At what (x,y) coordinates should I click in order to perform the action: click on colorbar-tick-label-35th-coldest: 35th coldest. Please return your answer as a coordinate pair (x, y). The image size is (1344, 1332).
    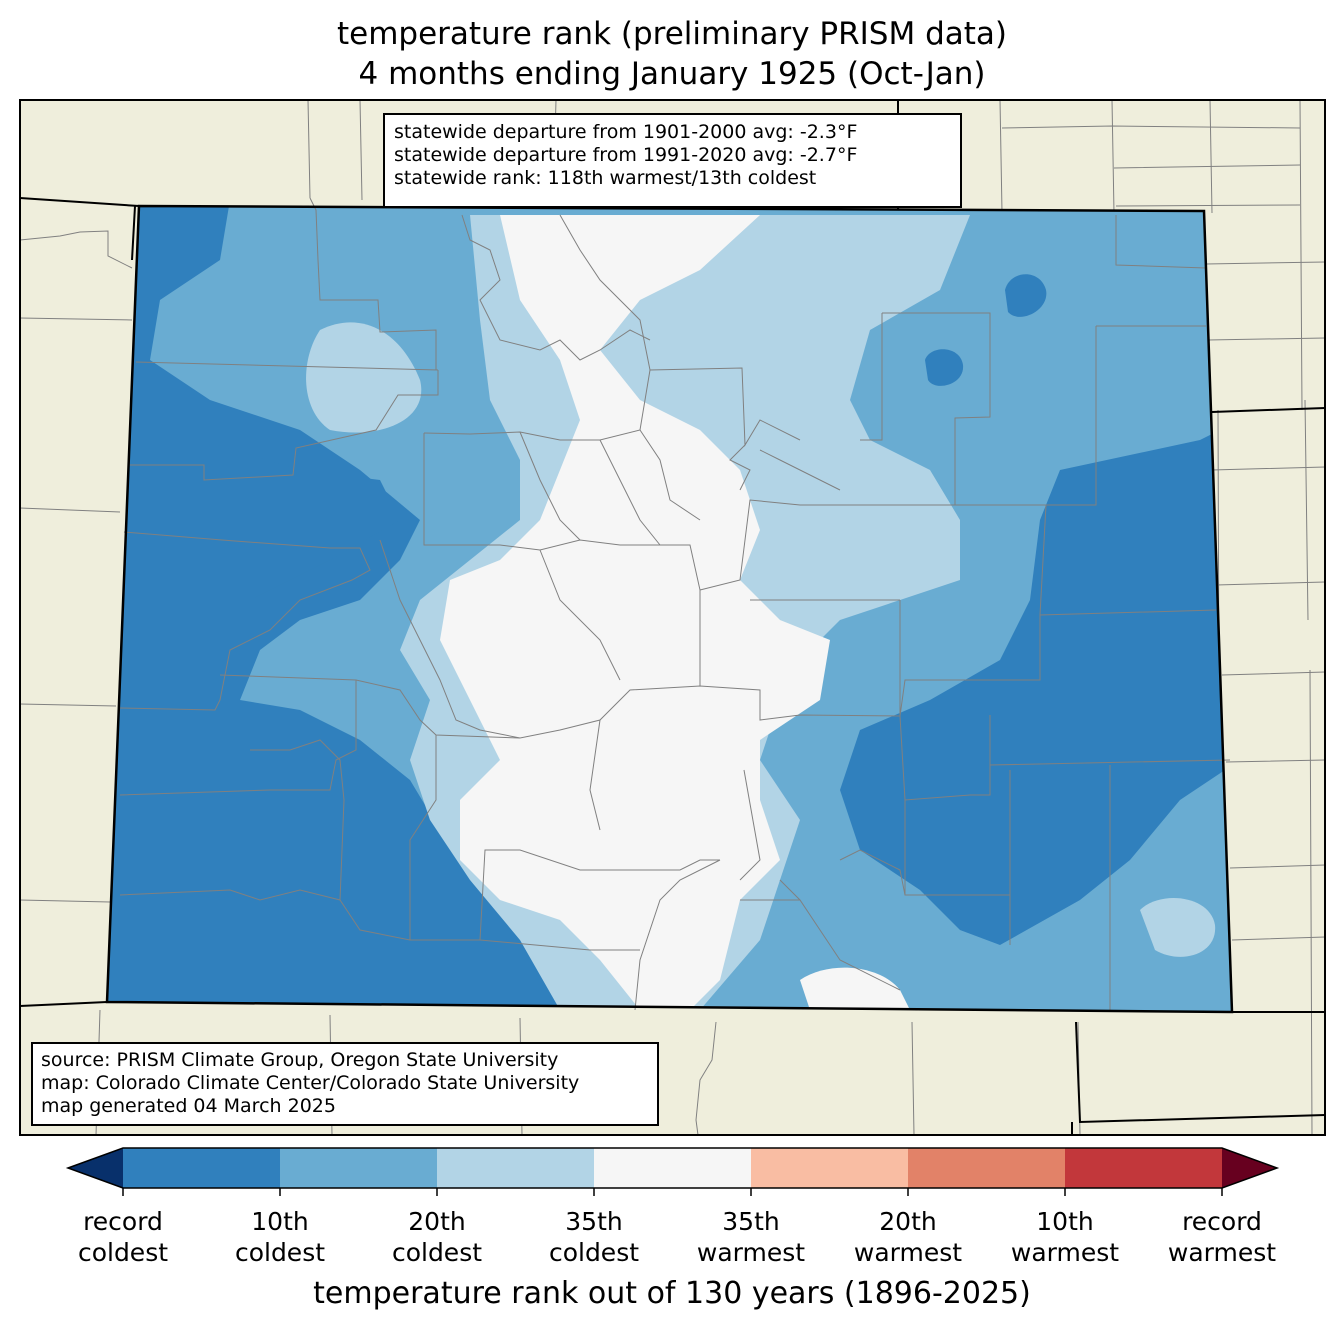
    Looking at the image, I should click on (594, 1237).